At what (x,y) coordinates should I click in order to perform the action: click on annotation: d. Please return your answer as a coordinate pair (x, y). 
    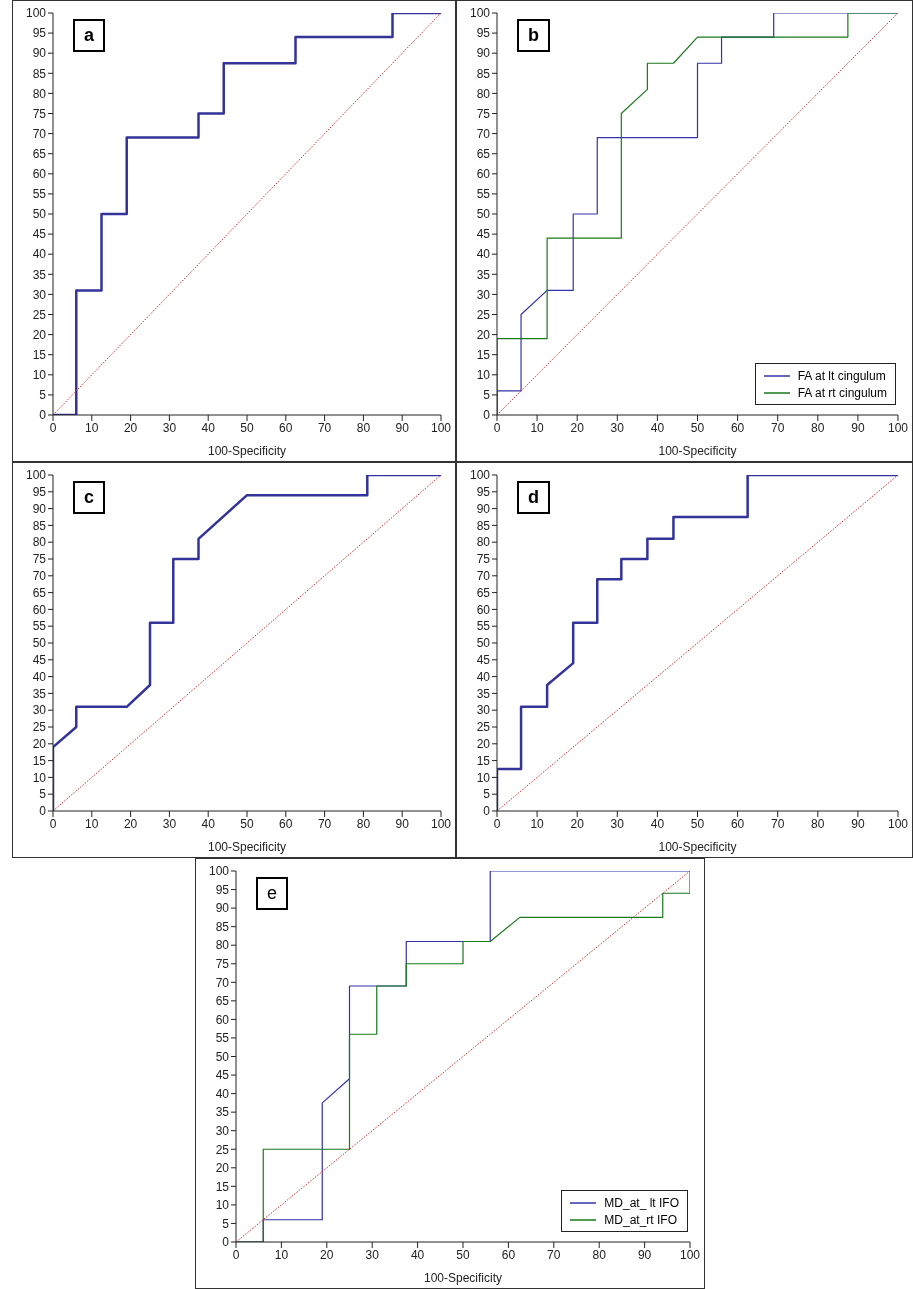
    Looking at the image, I should click on (533, 497).